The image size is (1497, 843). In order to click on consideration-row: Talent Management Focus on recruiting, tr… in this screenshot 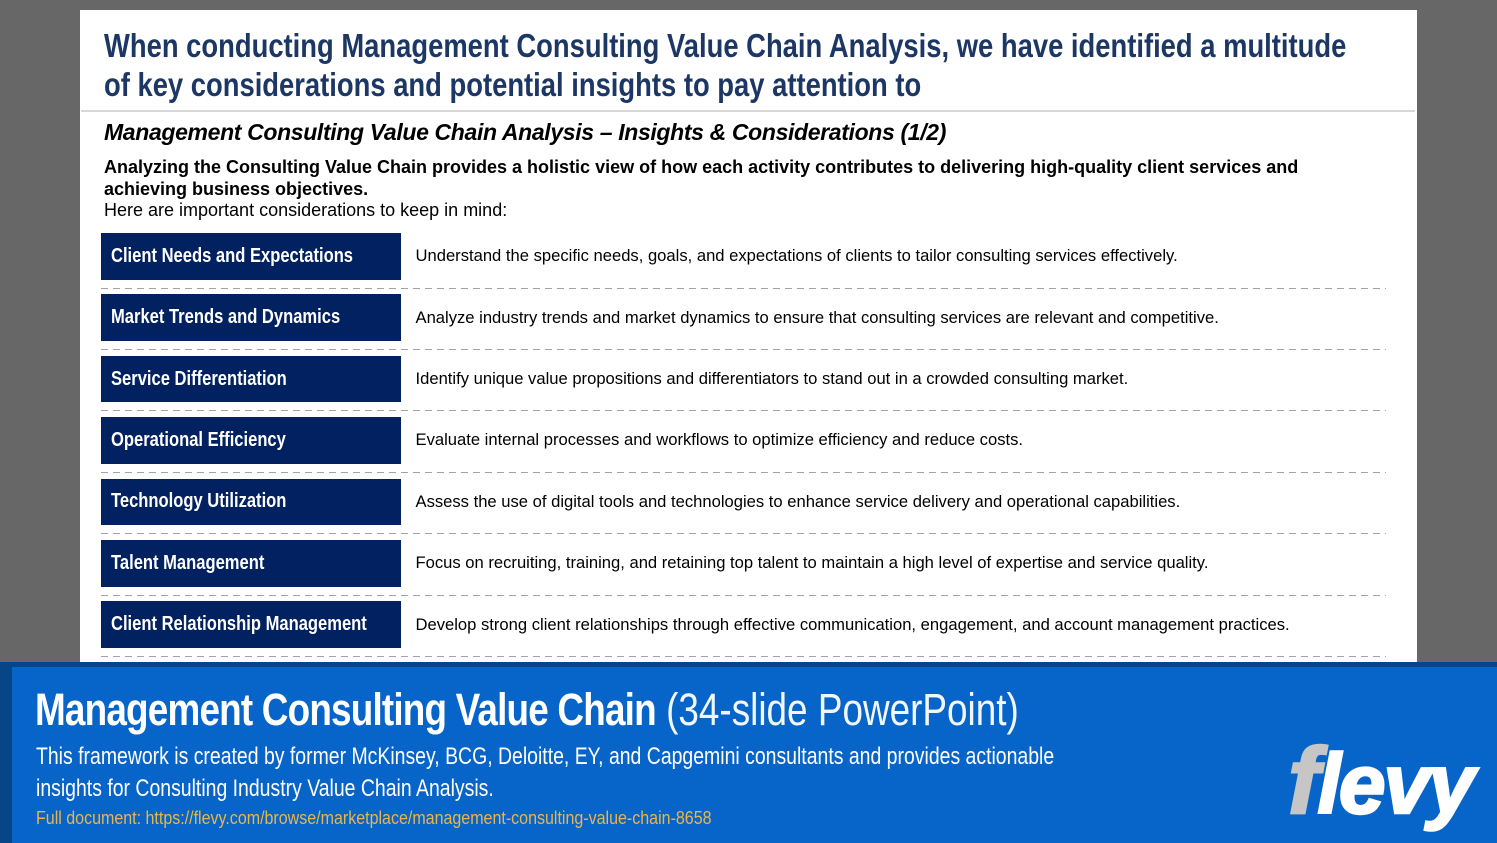, I will do `click(743, 570)`.